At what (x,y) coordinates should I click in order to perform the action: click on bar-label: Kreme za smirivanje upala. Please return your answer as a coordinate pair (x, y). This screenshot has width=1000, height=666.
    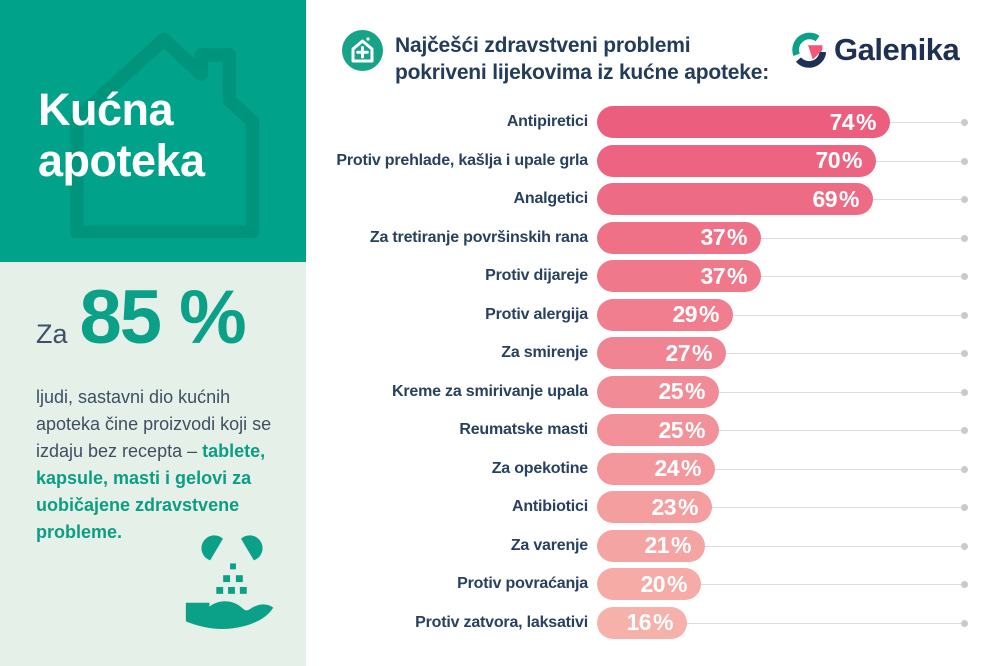
    Looking at the image, I should click on (490, 391).